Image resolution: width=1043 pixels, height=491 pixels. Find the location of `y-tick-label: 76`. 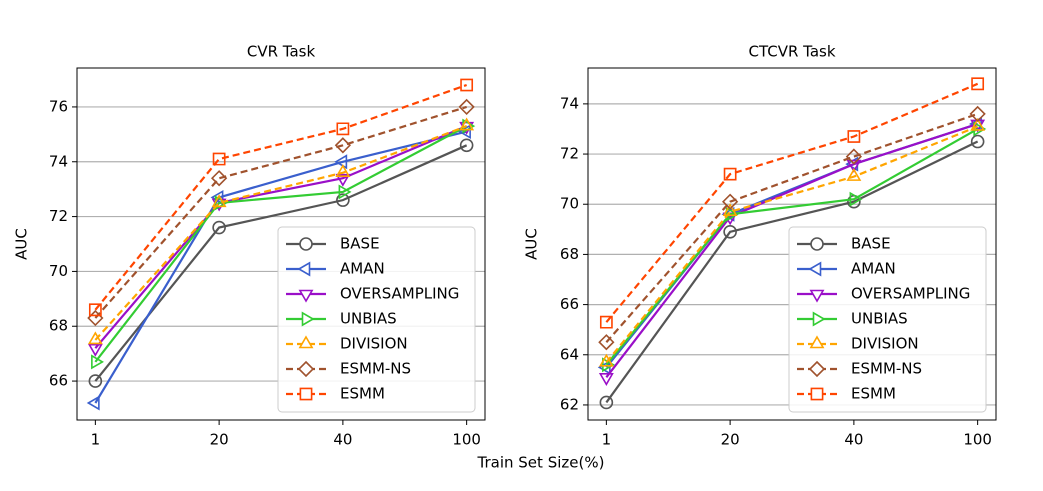

y-tick-label: 76 is located at coordinates (58, 106).